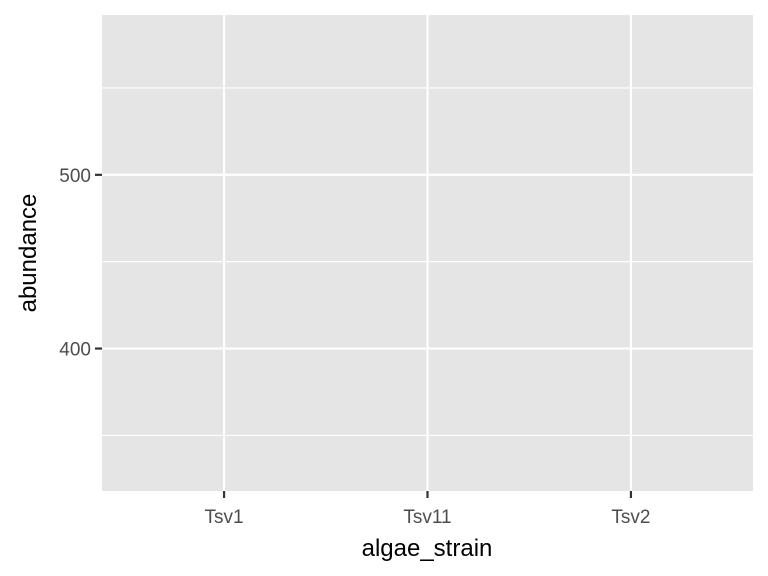 This screenshot has height=576, width=768. I want to click on y-tick-label: 400, so click(75, 350).